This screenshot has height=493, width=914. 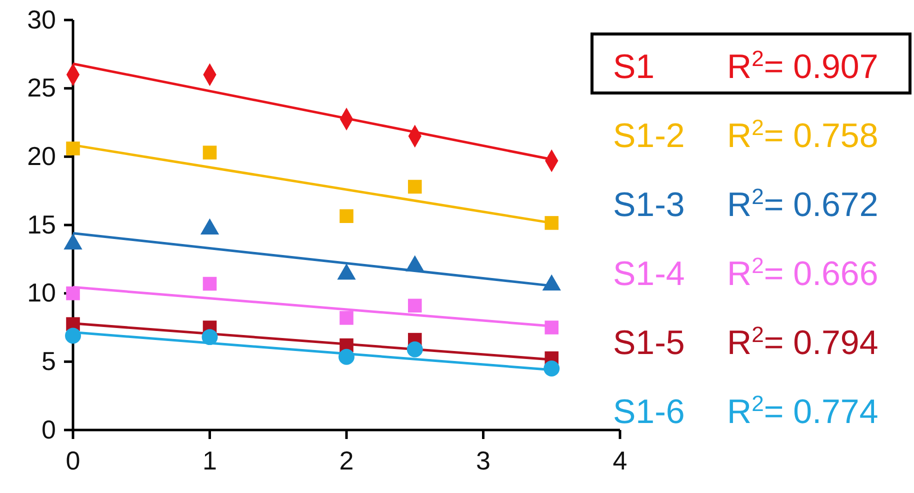 I want to click on y-tick-label: 10, so click(x=41, y=293).